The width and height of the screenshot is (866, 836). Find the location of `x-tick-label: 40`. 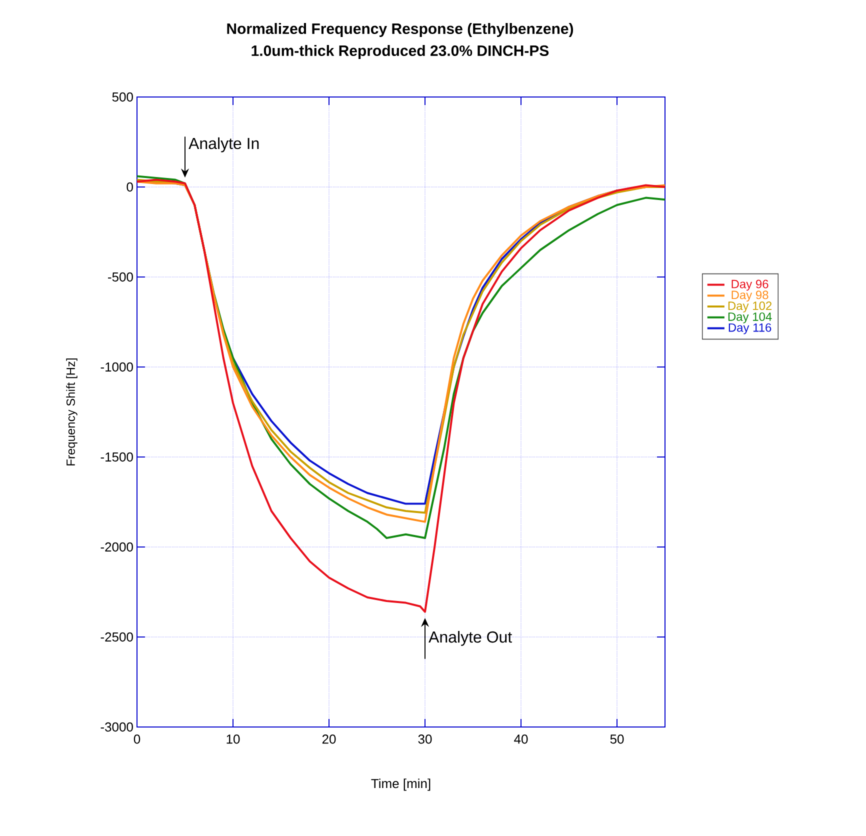

x-tick-label: 40 is located at coordinates (521, 739).